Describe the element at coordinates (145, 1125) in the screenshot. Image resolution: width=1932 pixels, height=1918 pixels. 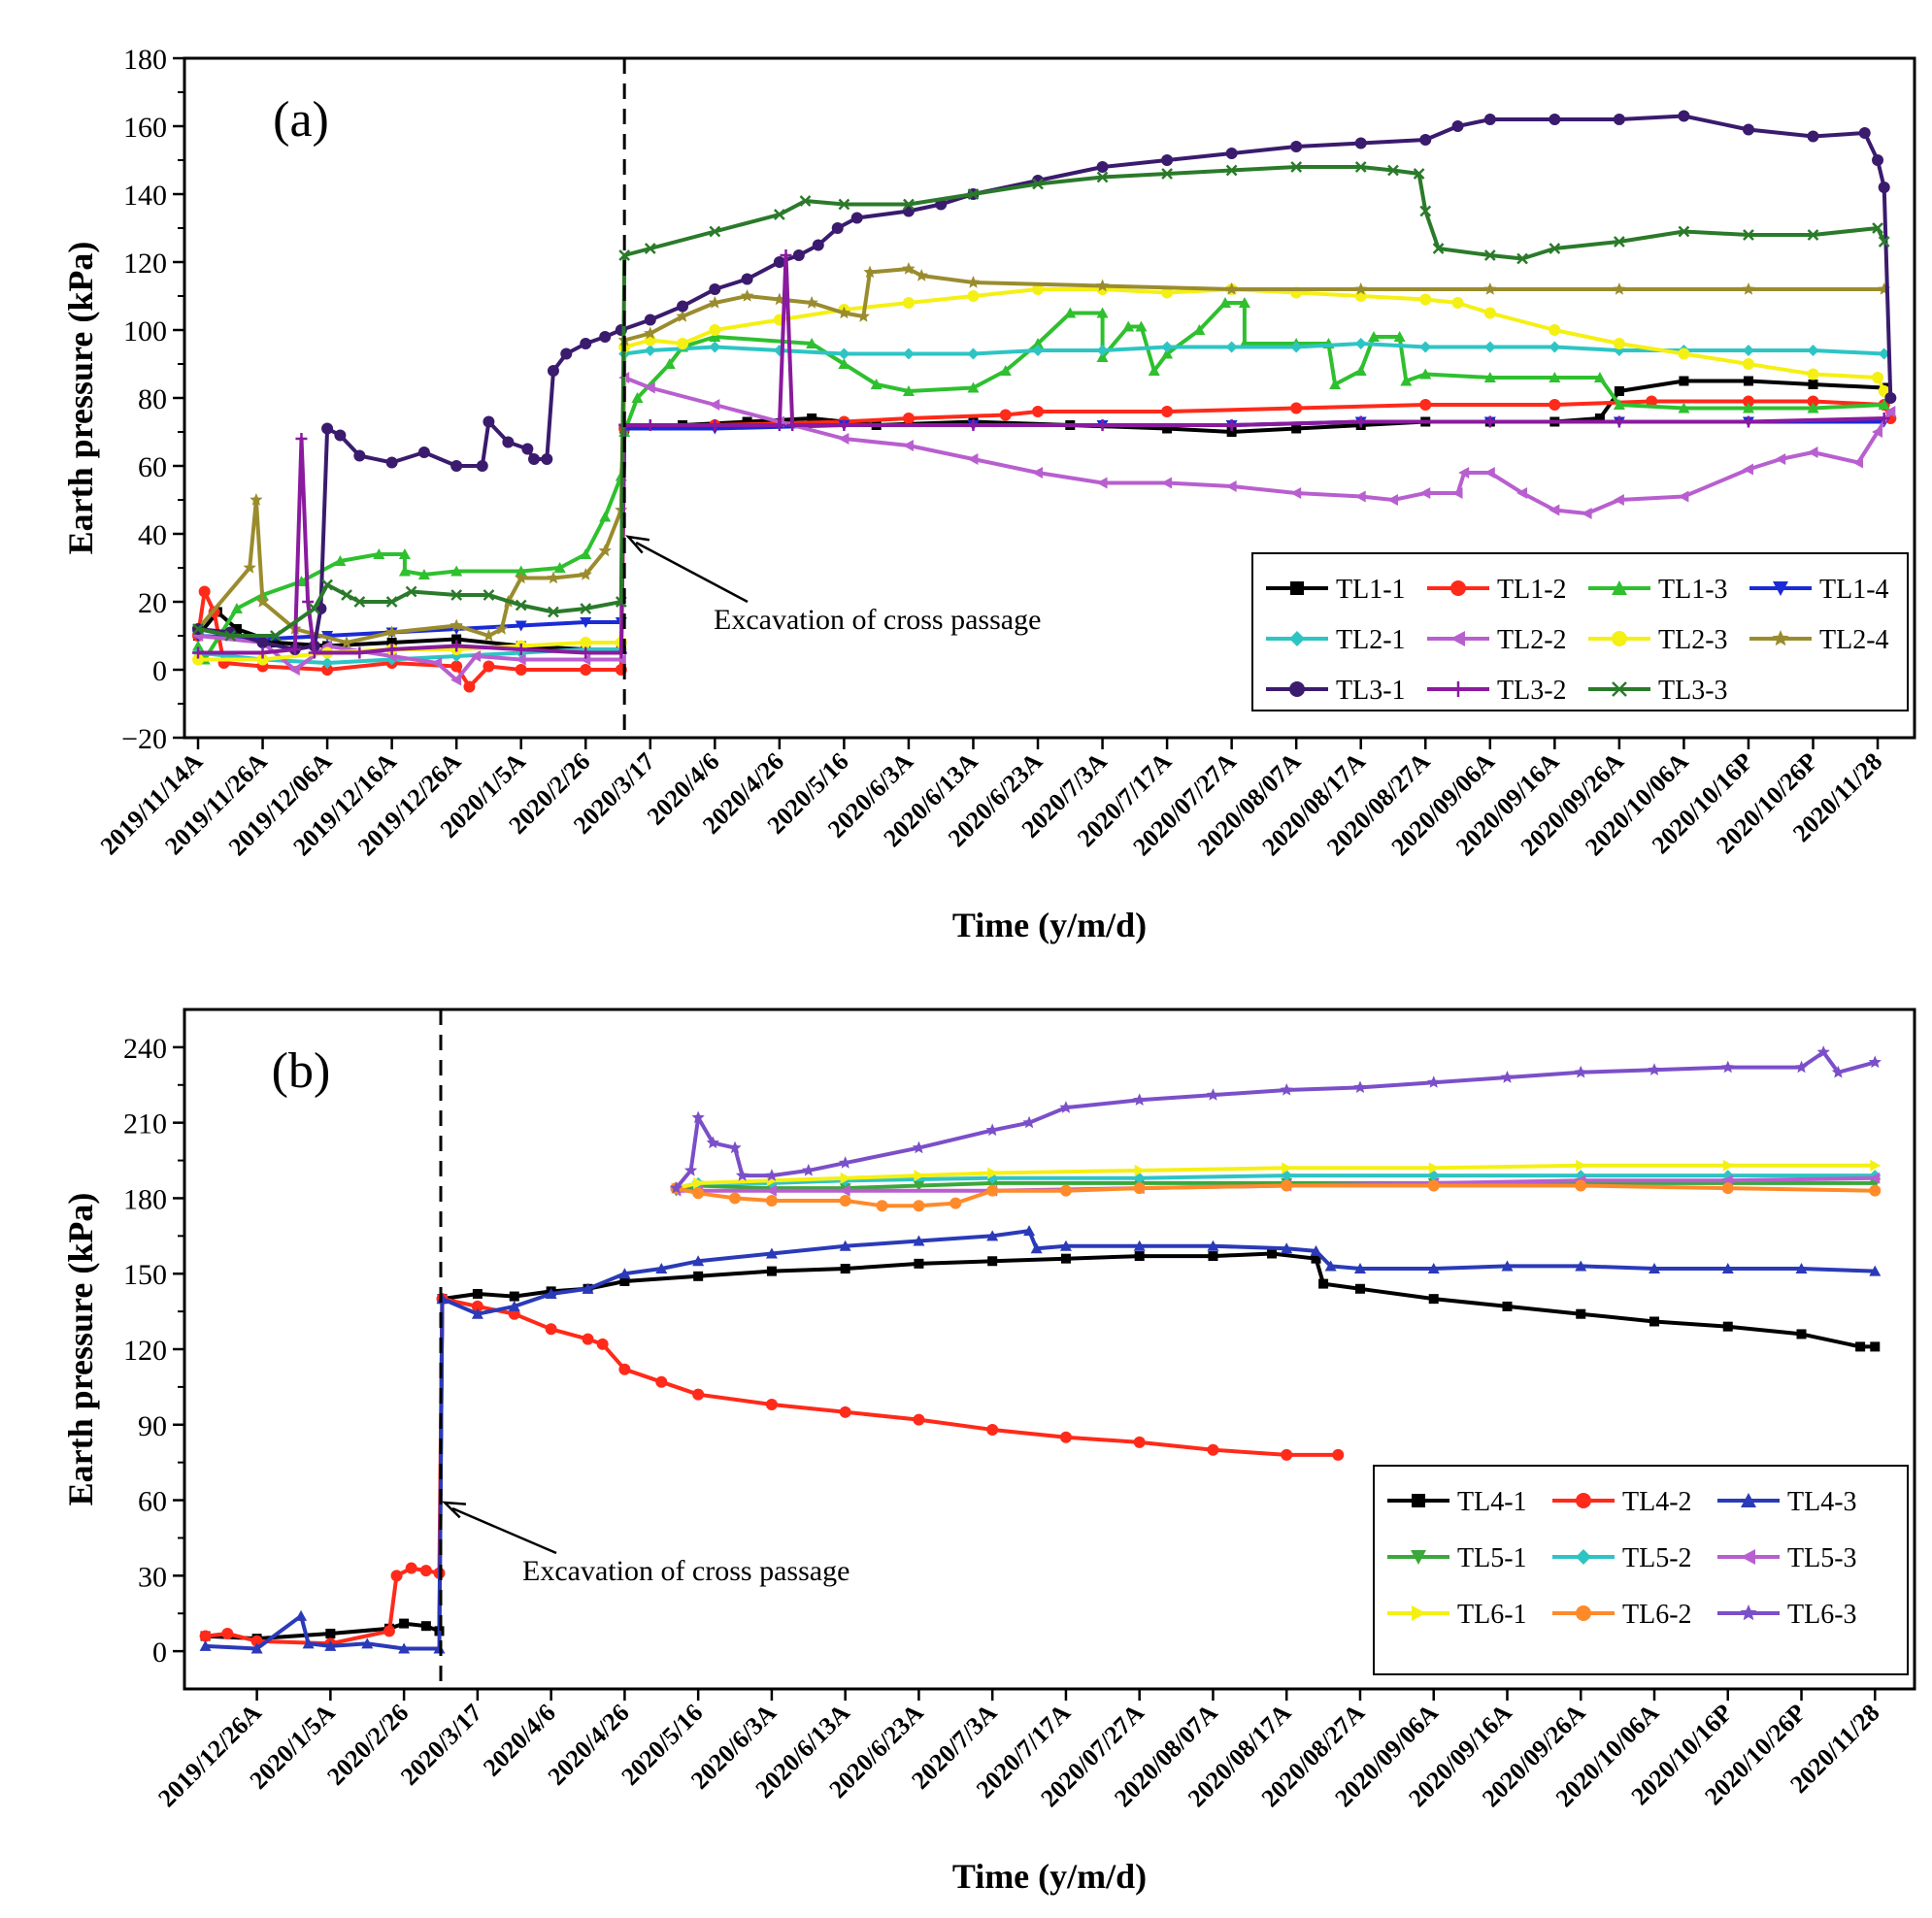
I see `y-tick-label: 210` at that location.